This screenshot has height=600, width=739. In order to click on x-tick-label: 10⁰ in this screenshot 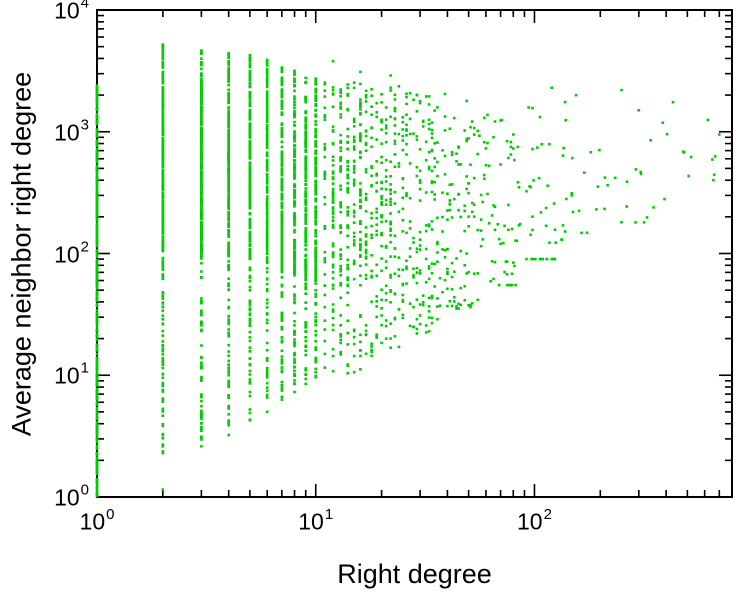, I will do `click(97, 520)`.